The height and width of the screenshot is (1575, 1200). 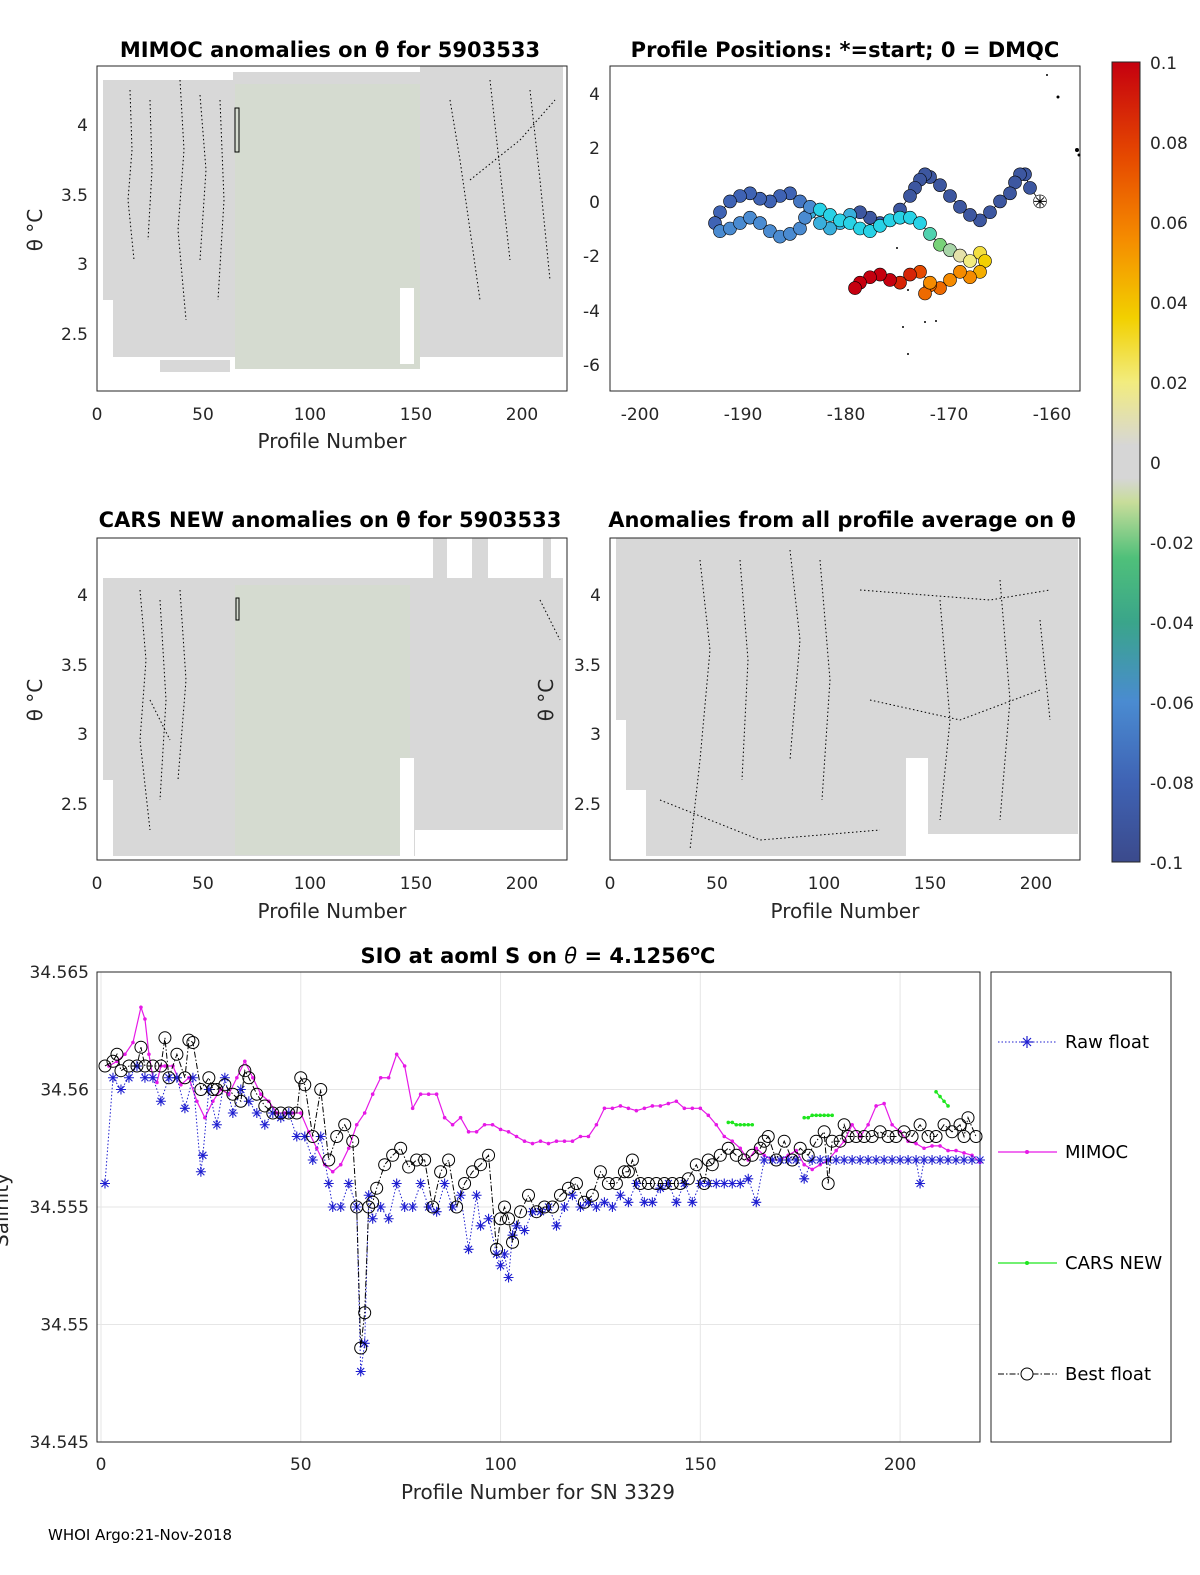 I want to click on legend-best: Best float, so click(x=1074, y=1374).